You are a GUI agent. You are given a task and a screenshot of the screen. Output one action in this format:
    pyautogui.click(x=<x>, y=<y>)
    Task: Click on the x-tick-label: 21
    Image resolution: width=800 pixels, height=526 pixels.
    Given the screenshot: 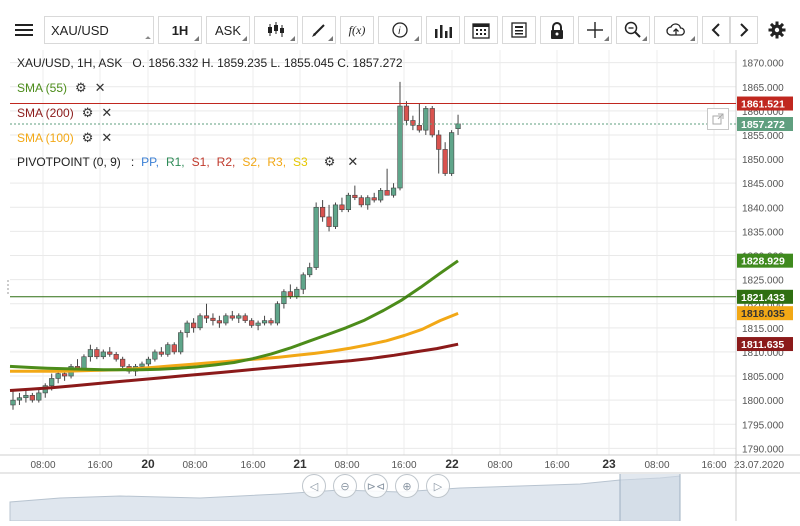 What is the action you would take?
    pyautogui.click(x=300, y=464)
    